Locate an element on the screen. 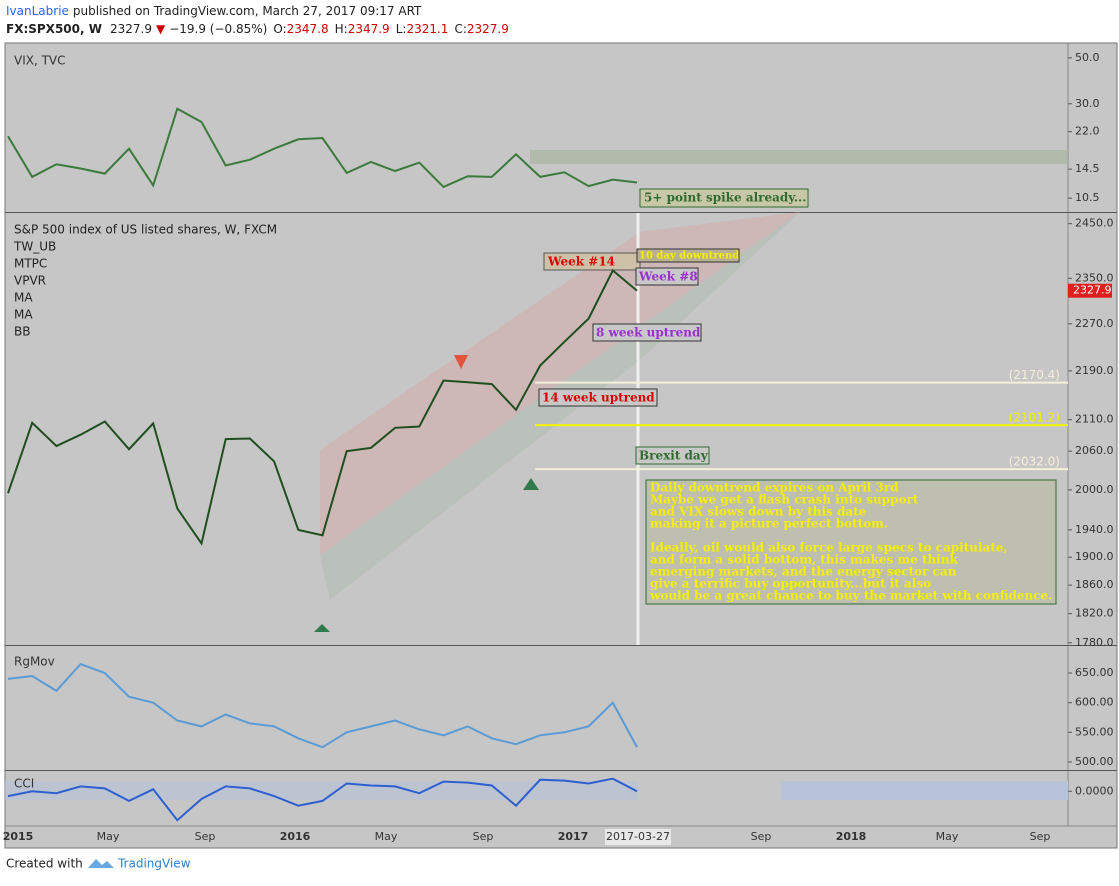 This screenshot has width=1119, height=886. down-arrow: ▼ is located at coordinates (161, 29).